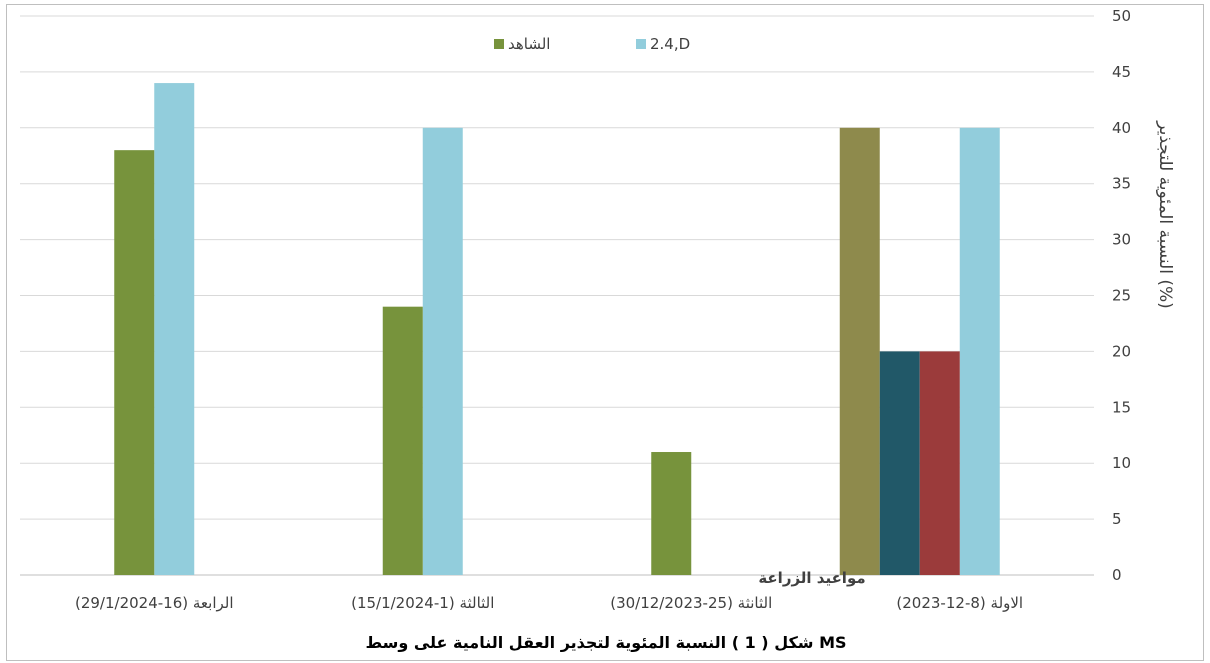  Describe the element at coordinates (811, 578) in the screenshot. I see `x-axis-title: مواعيد الزراعة` at that location.